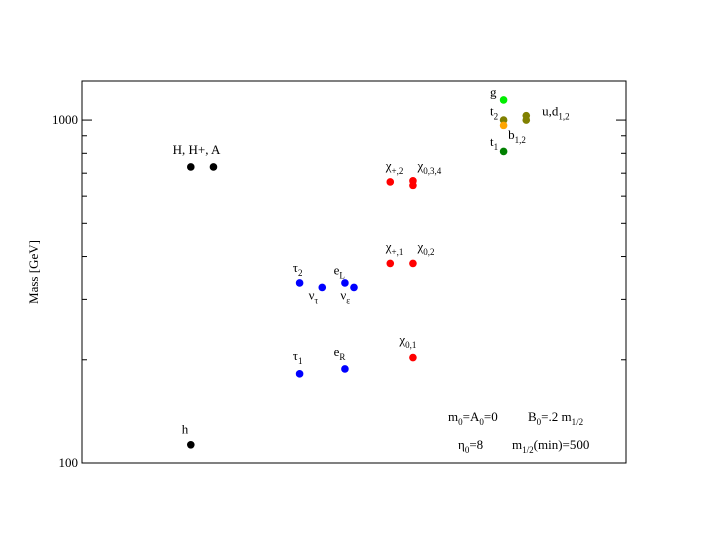 The width and height of the screenshot is (705, 545). Describe the element at coordinates (517, 136) in the screenshot. I see `point-label: b1,2` at that location.